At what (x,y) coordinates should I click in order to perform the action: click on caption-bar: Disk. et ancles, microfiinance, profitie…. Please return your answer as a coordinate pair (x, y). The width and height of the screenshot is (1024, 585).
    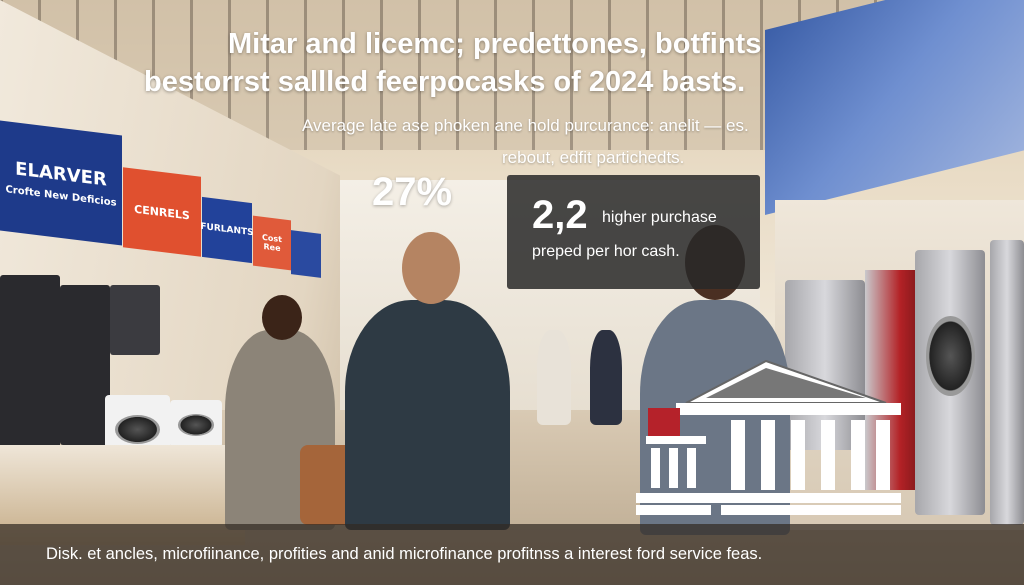
    Looking at the image, I should click on (512, 554).